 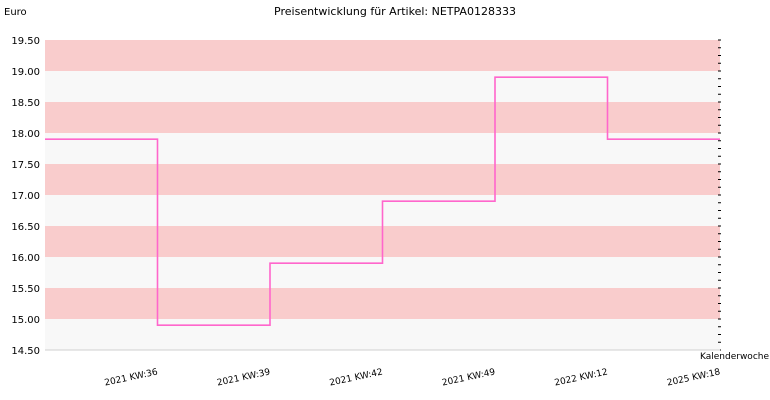 What do you see at coordinates (243, 377) in the screenshot?
I see `x-tick-label: 2021 KW:39` at bounding box center [243, 377].